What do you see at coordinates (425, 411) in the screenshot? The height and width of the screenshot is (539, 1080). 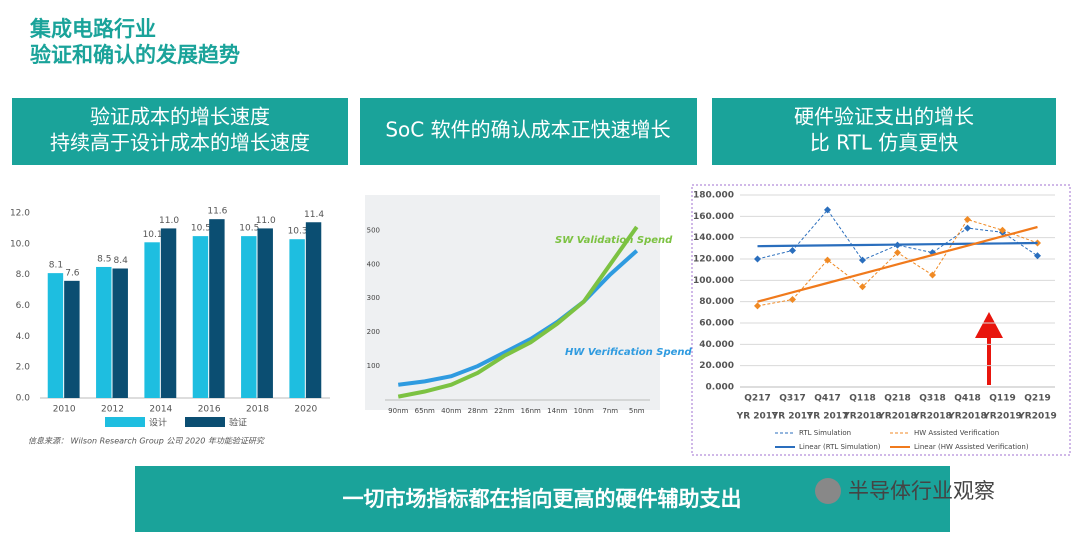 I see `x-tick-label: 65nm` at bounding box center [425, 411].